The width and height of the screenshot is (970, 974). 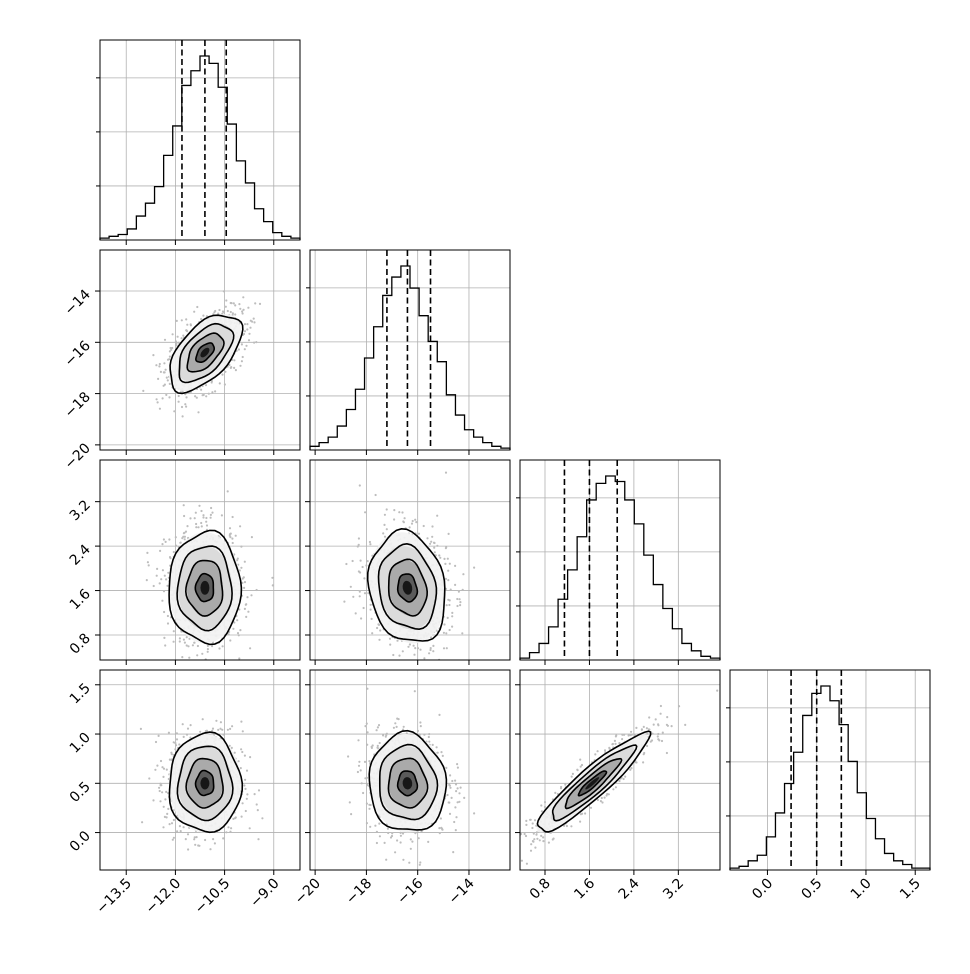 I want to click on x-ticklabel-3-2: 1.0, so click(x=861, y=889).